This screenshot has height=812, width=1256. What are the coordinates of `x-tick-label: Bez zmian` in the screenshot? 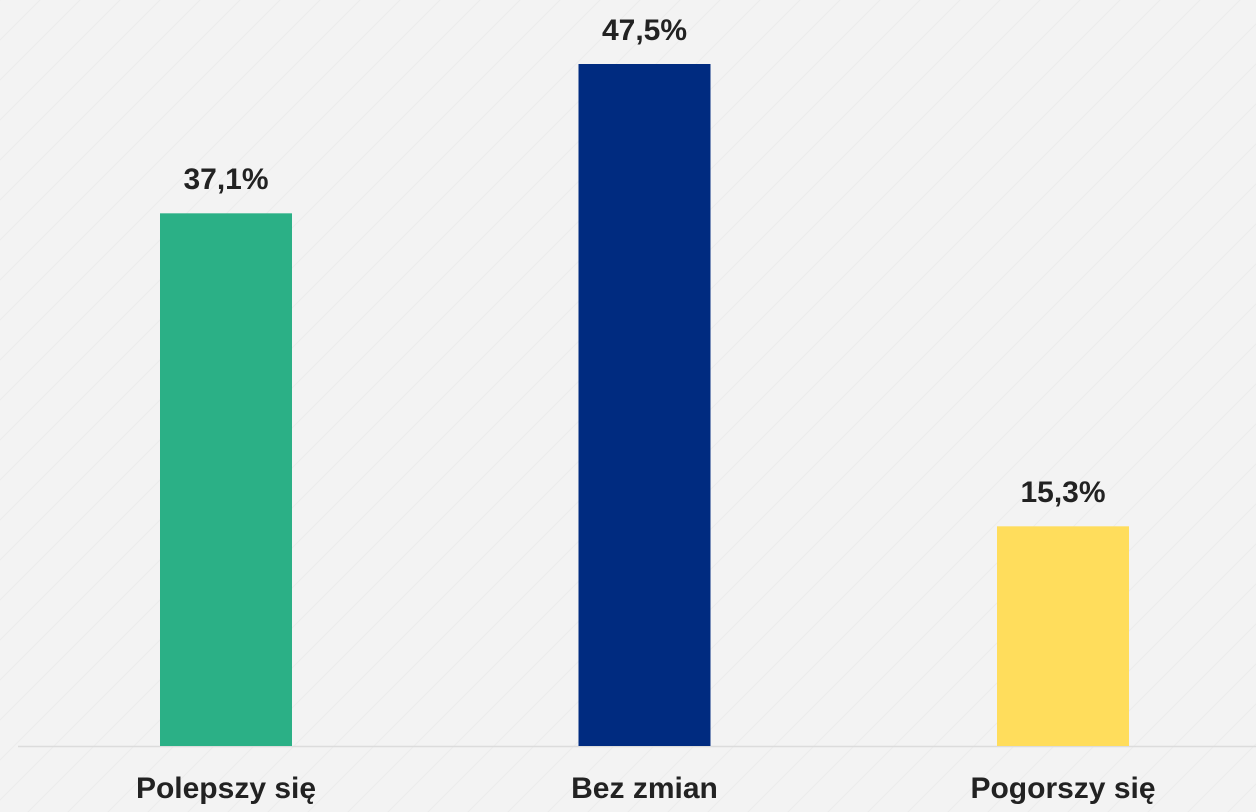 It's located at (644, 788).